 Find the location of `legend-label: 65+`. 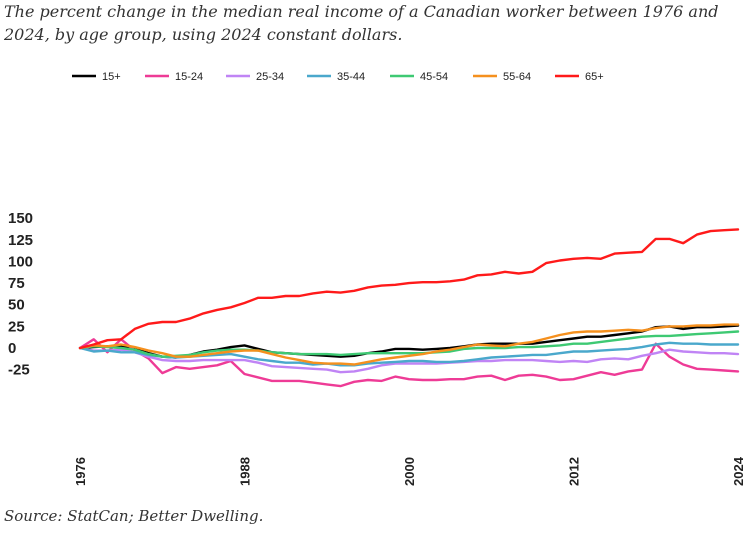

legend-label: 65+ is located at coordinates (594, 77).